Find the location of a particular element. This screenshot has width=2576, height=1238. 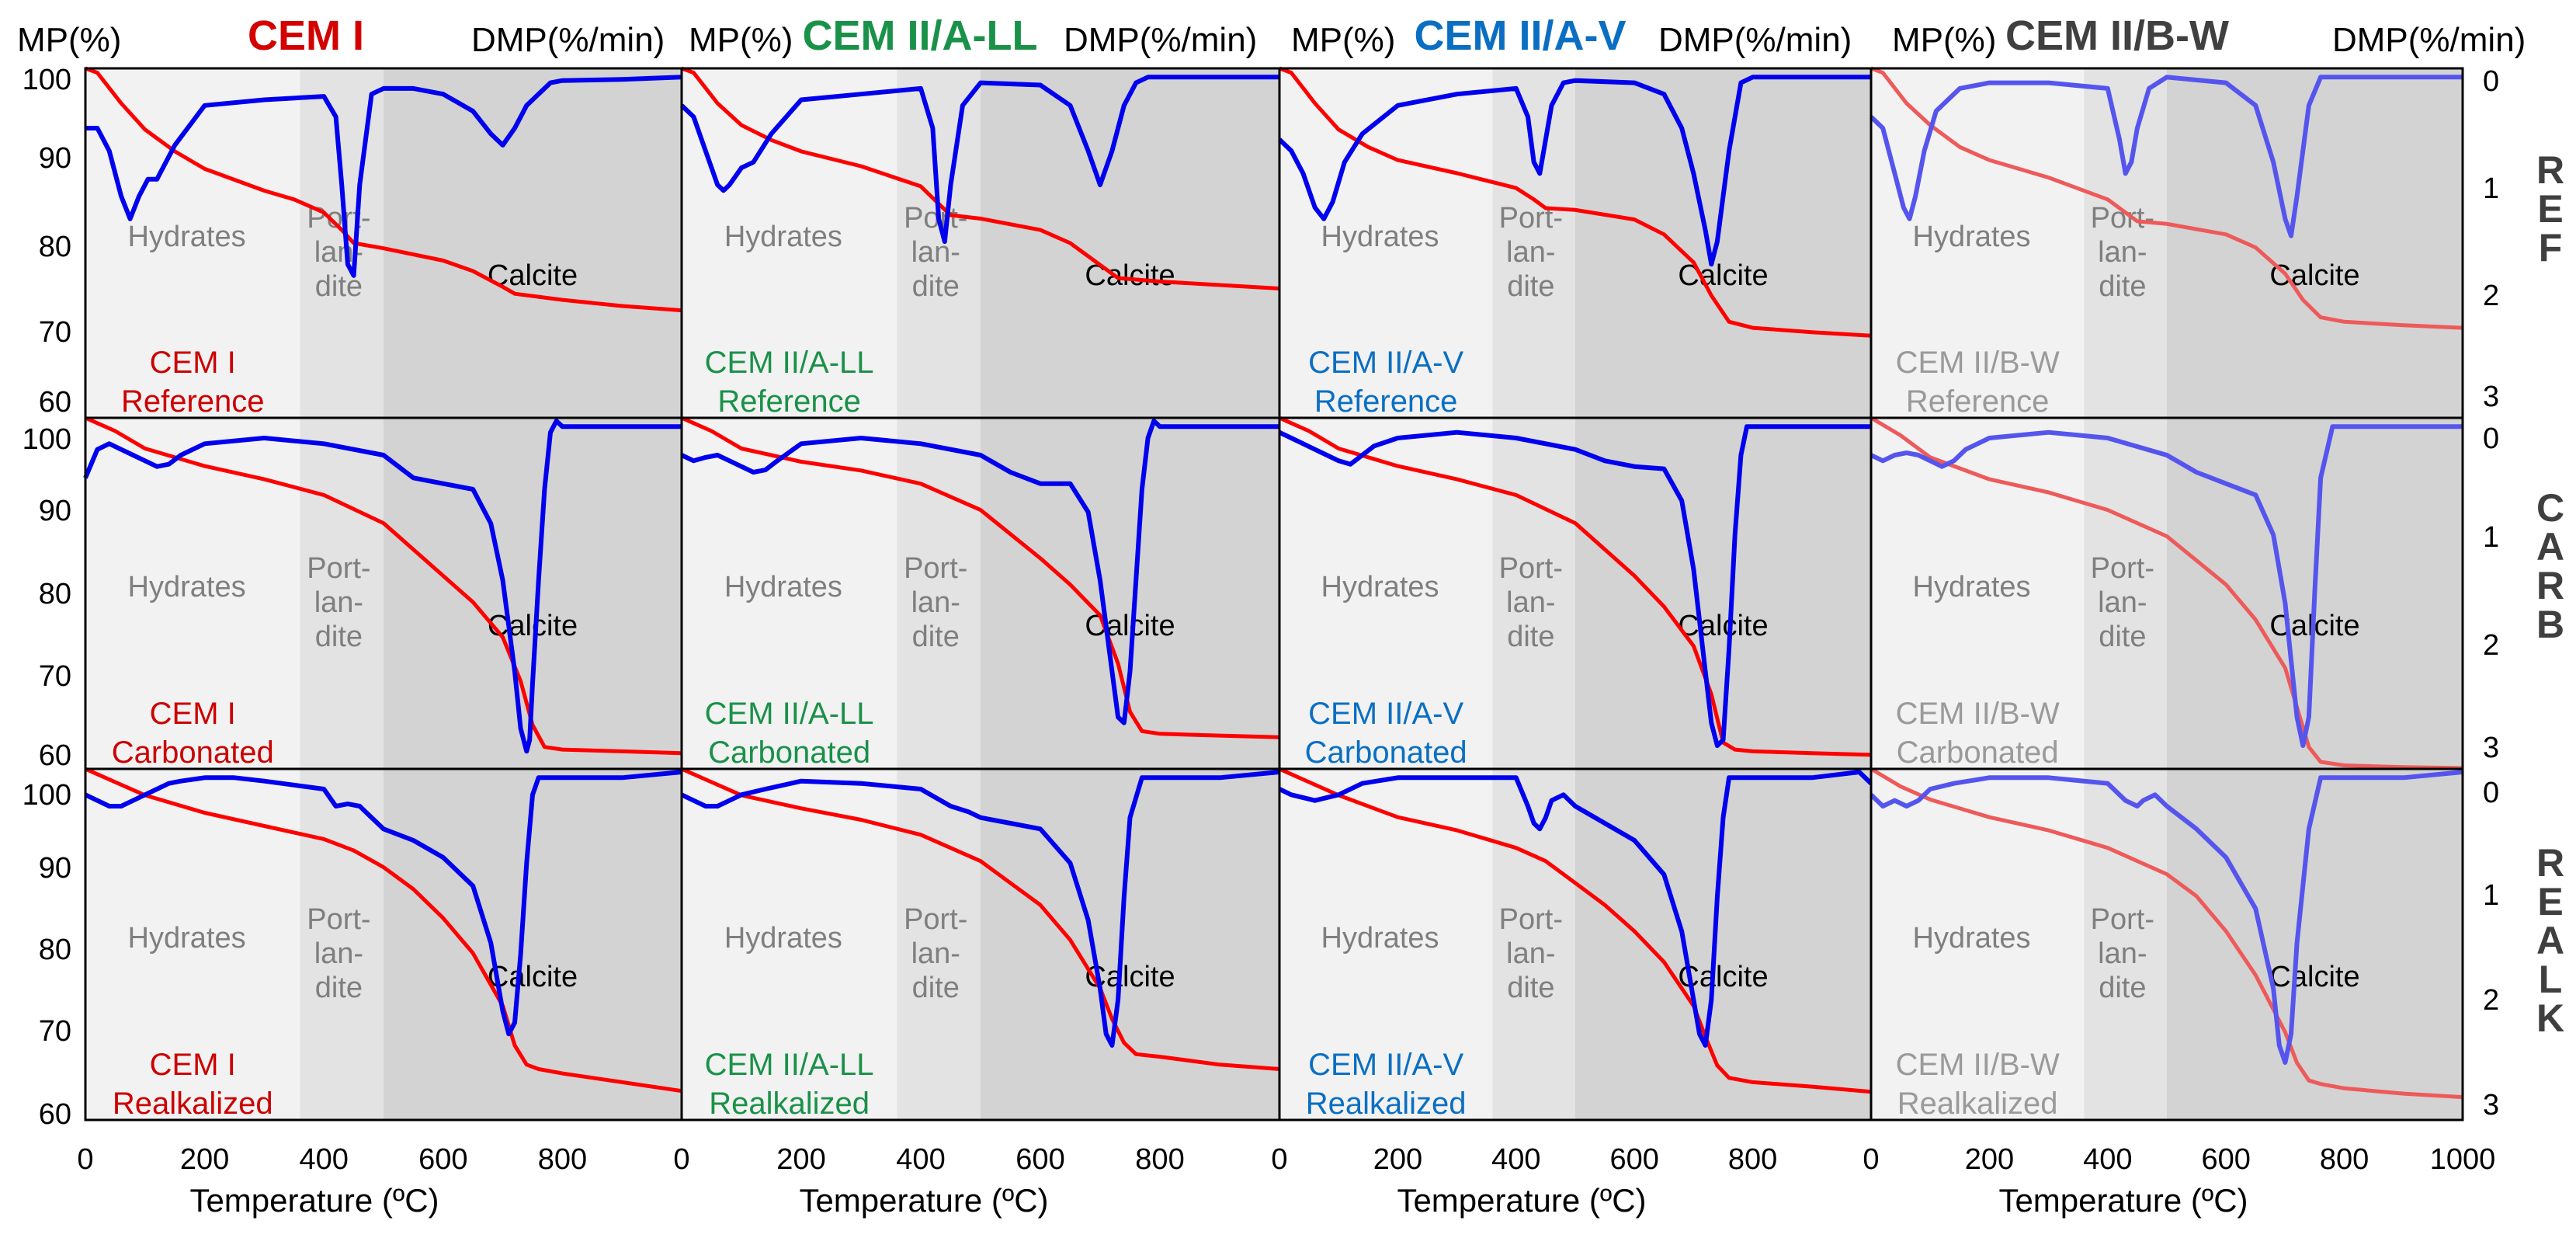

sample-annotation: CEM II/A-LL Carbonated is located at coordinates (789, 733).